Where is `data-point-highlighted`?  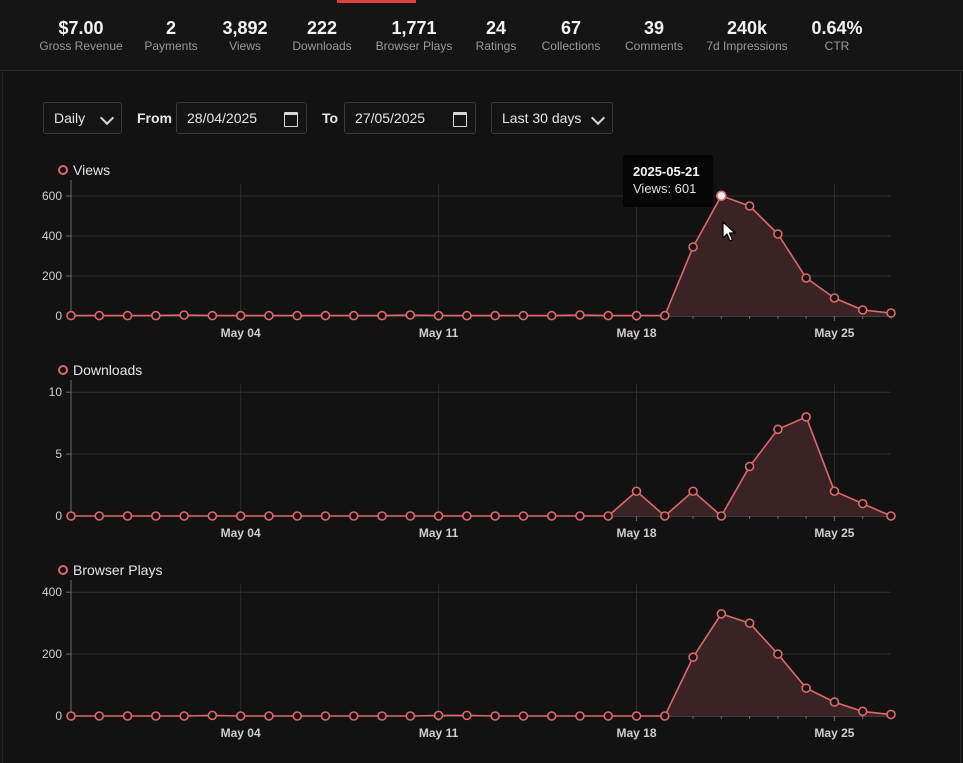
data-point-highlighted is located at coordinates (721, 196).